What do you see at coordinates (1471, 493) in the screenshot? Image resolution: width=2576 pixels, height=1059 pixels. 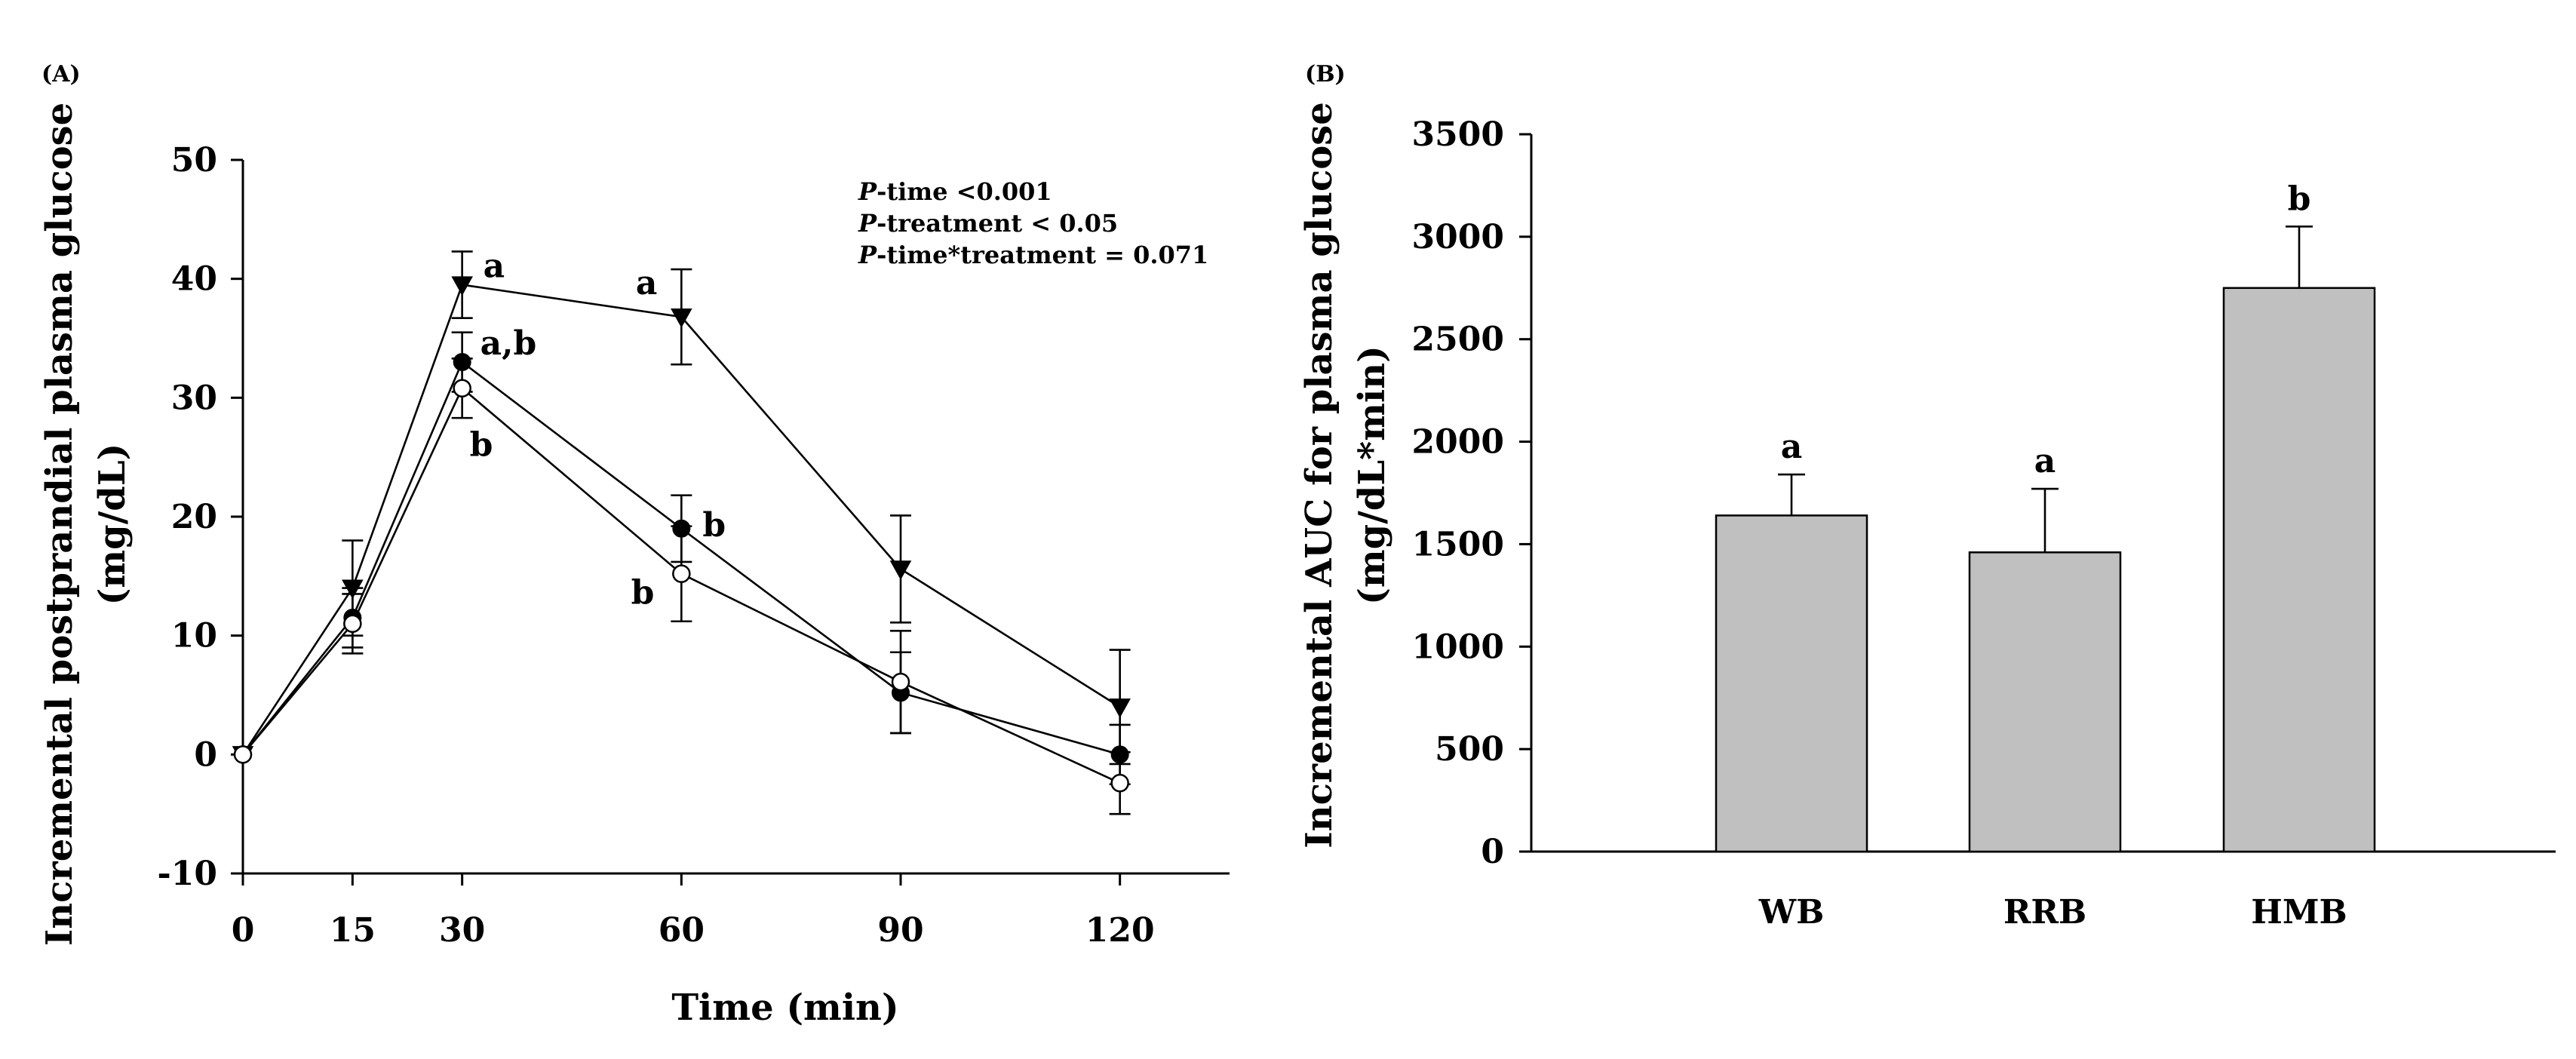 I see `panel-b-y-ticks: 0 500 1000 1500 2000 2500 3000 3500` at bounding box center [1471, 493].